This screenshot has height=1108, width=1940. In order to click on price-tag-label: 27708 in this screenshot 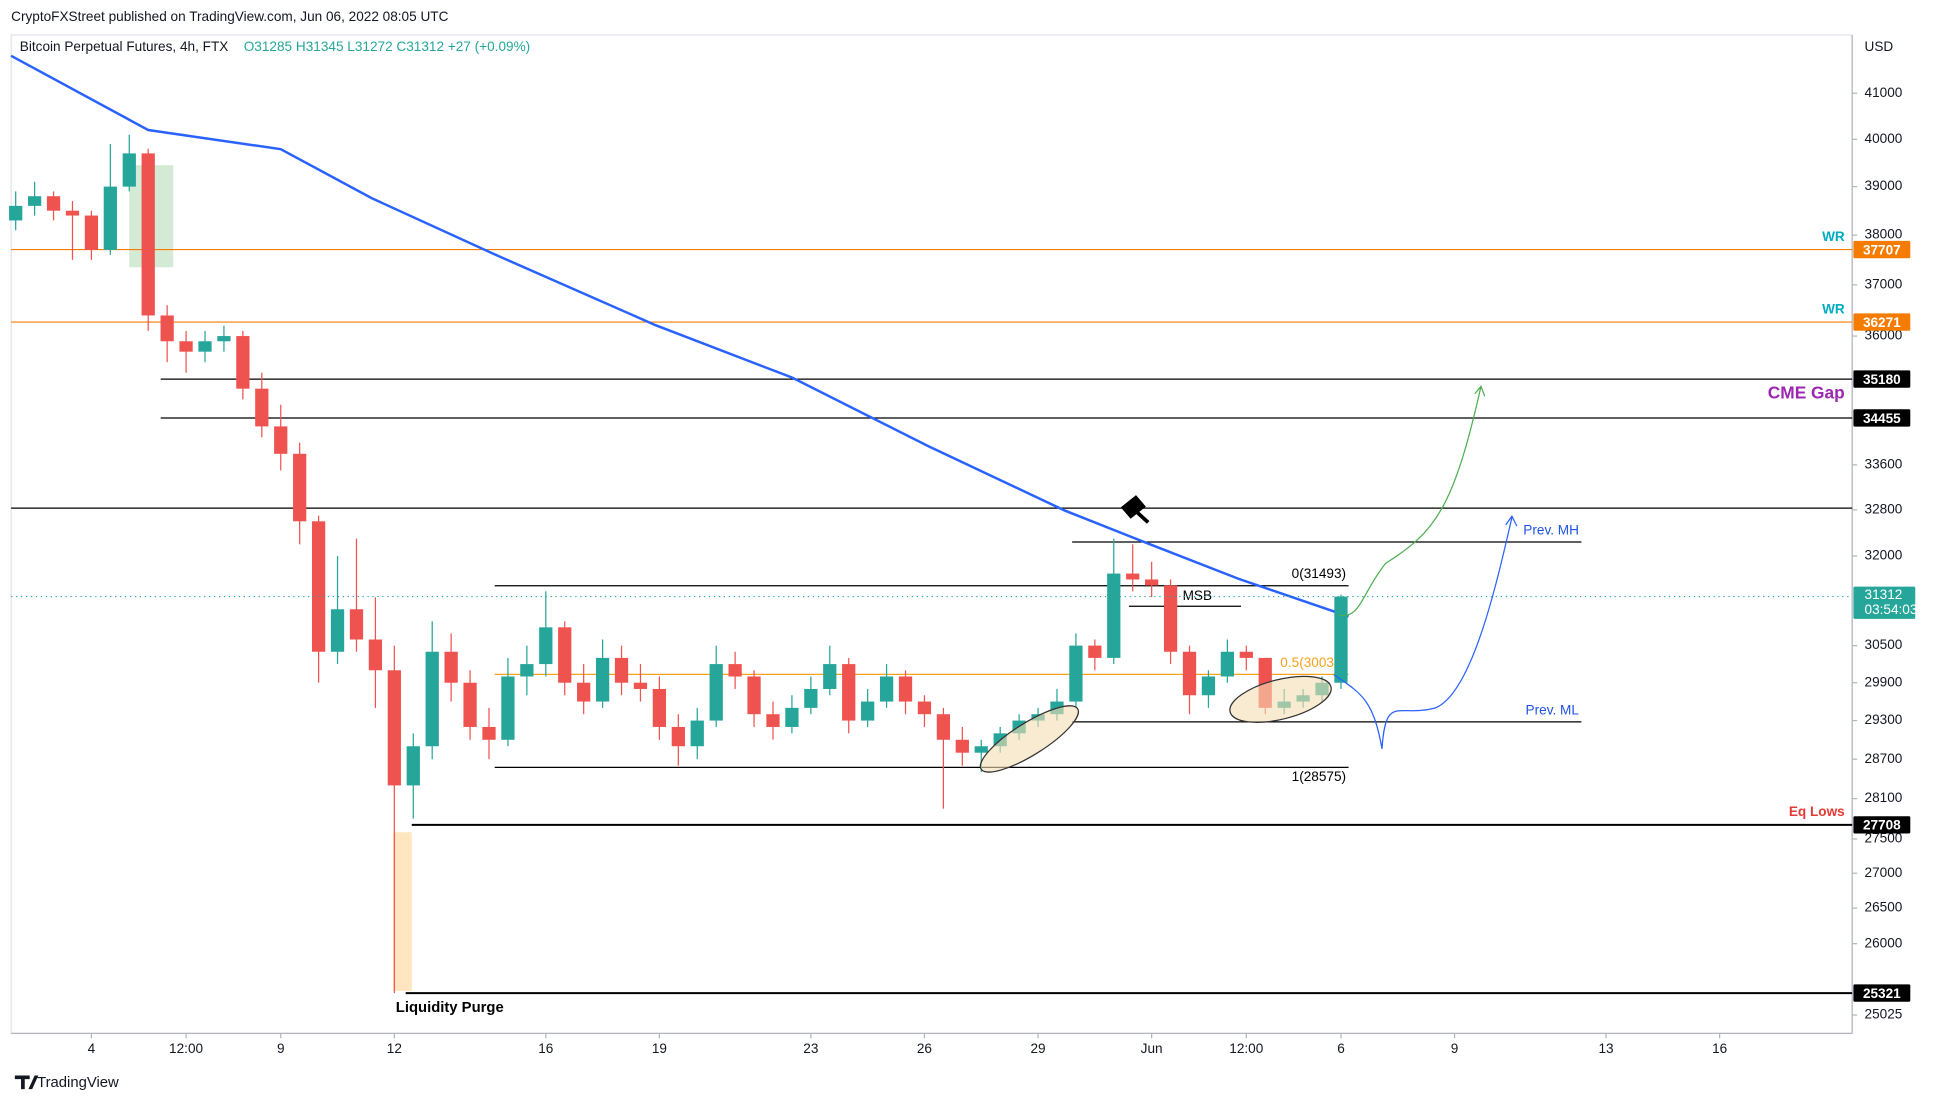, I will do `click(1882, 825)`.